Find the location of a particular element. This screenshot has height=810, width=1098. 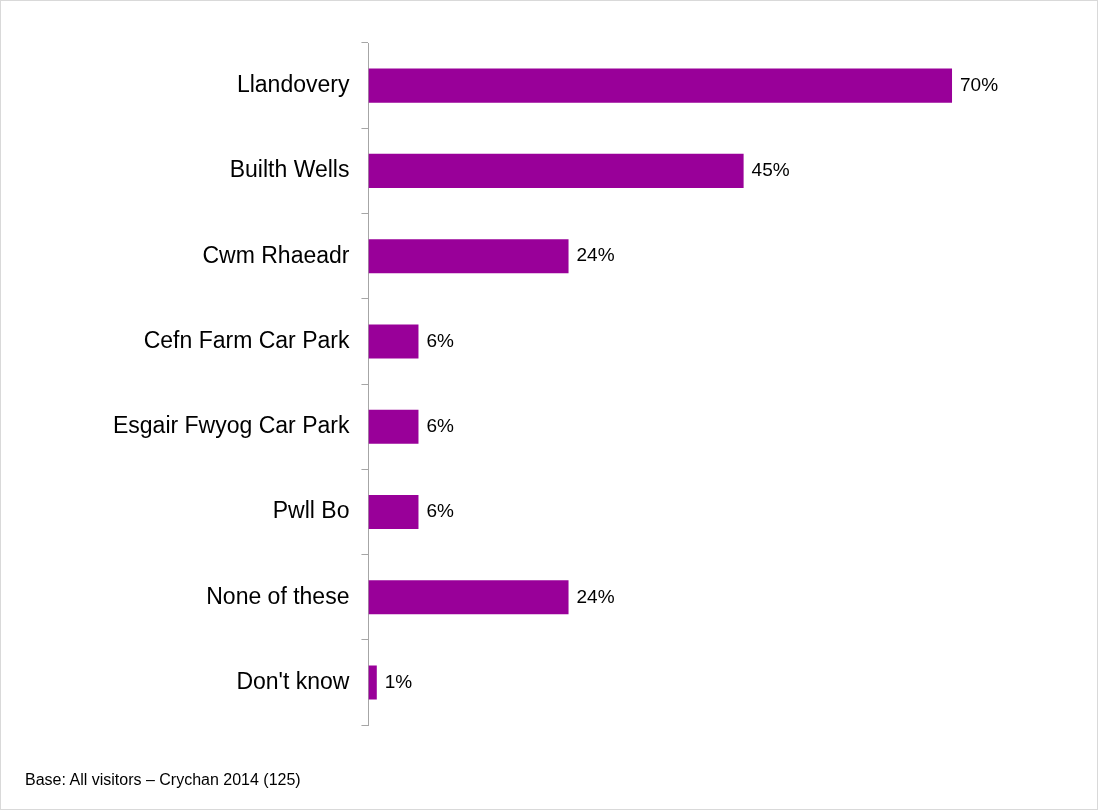

data-label: 45% is located at coordinates (770, 170).